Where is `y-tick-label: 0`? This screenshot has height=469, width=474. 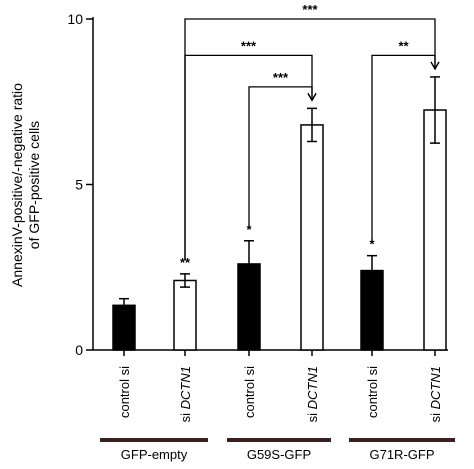 y-tick-label: 0 is located at coordinates (79, 350).